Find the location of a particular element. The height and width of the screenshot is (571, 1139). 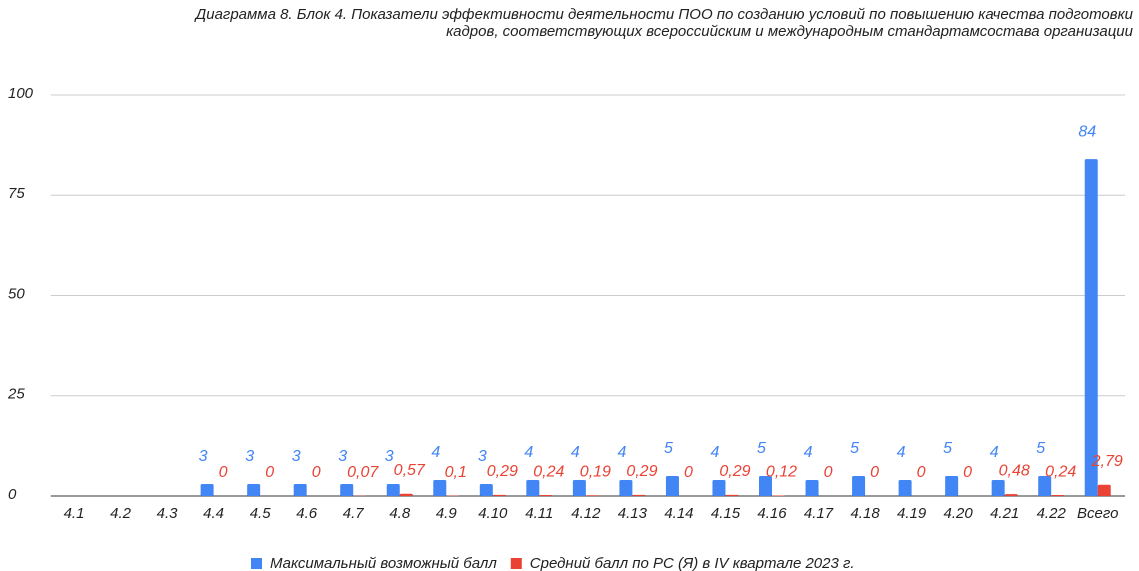

x-tick-label: 4.1 is located at coordinates (74, 513).